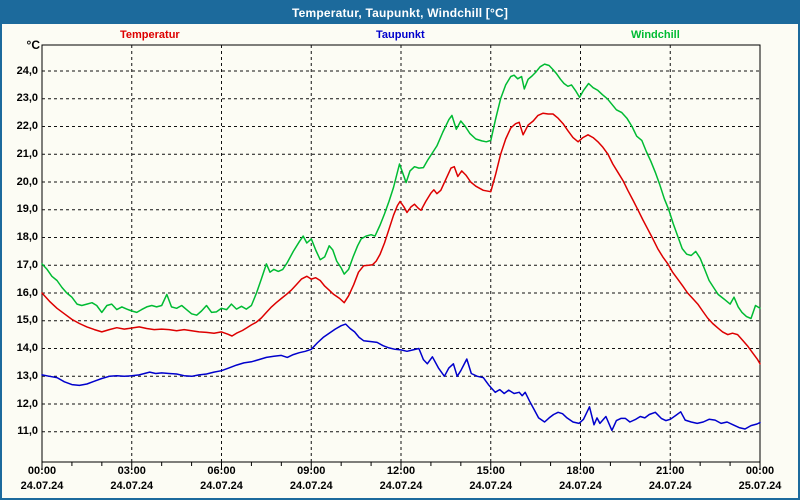  What do you see at coordinates (400, 13) in the screenshot?
I see `window-title: Temperatur, Taupunkt, Windchill [°C]` at bounding box center [400, 13].